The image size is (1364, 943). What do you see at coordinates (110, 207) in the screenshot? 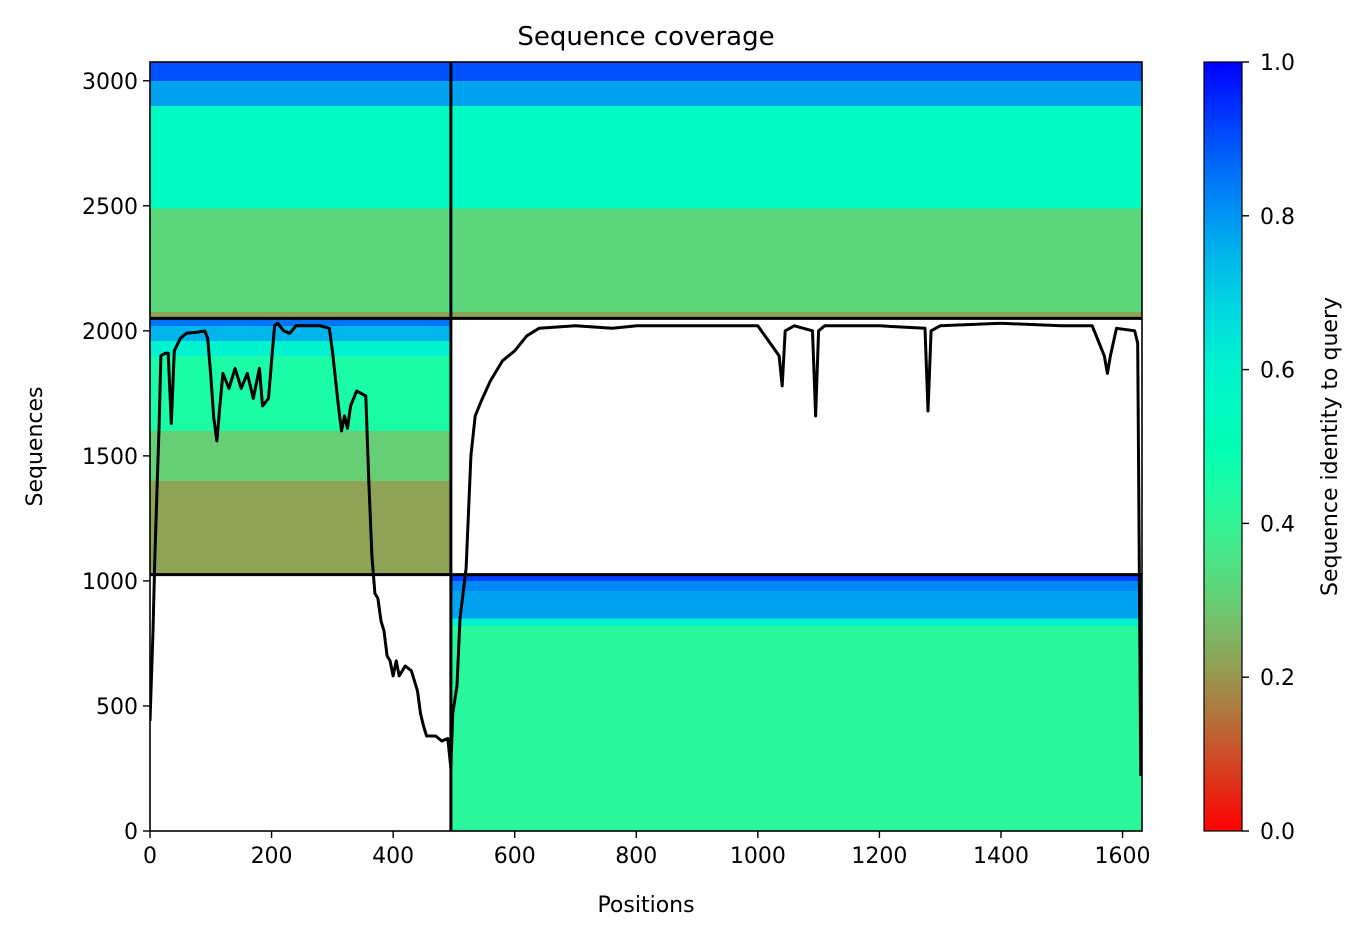
I see `y-tick-label: 2500` at bounding box center [110, 207].